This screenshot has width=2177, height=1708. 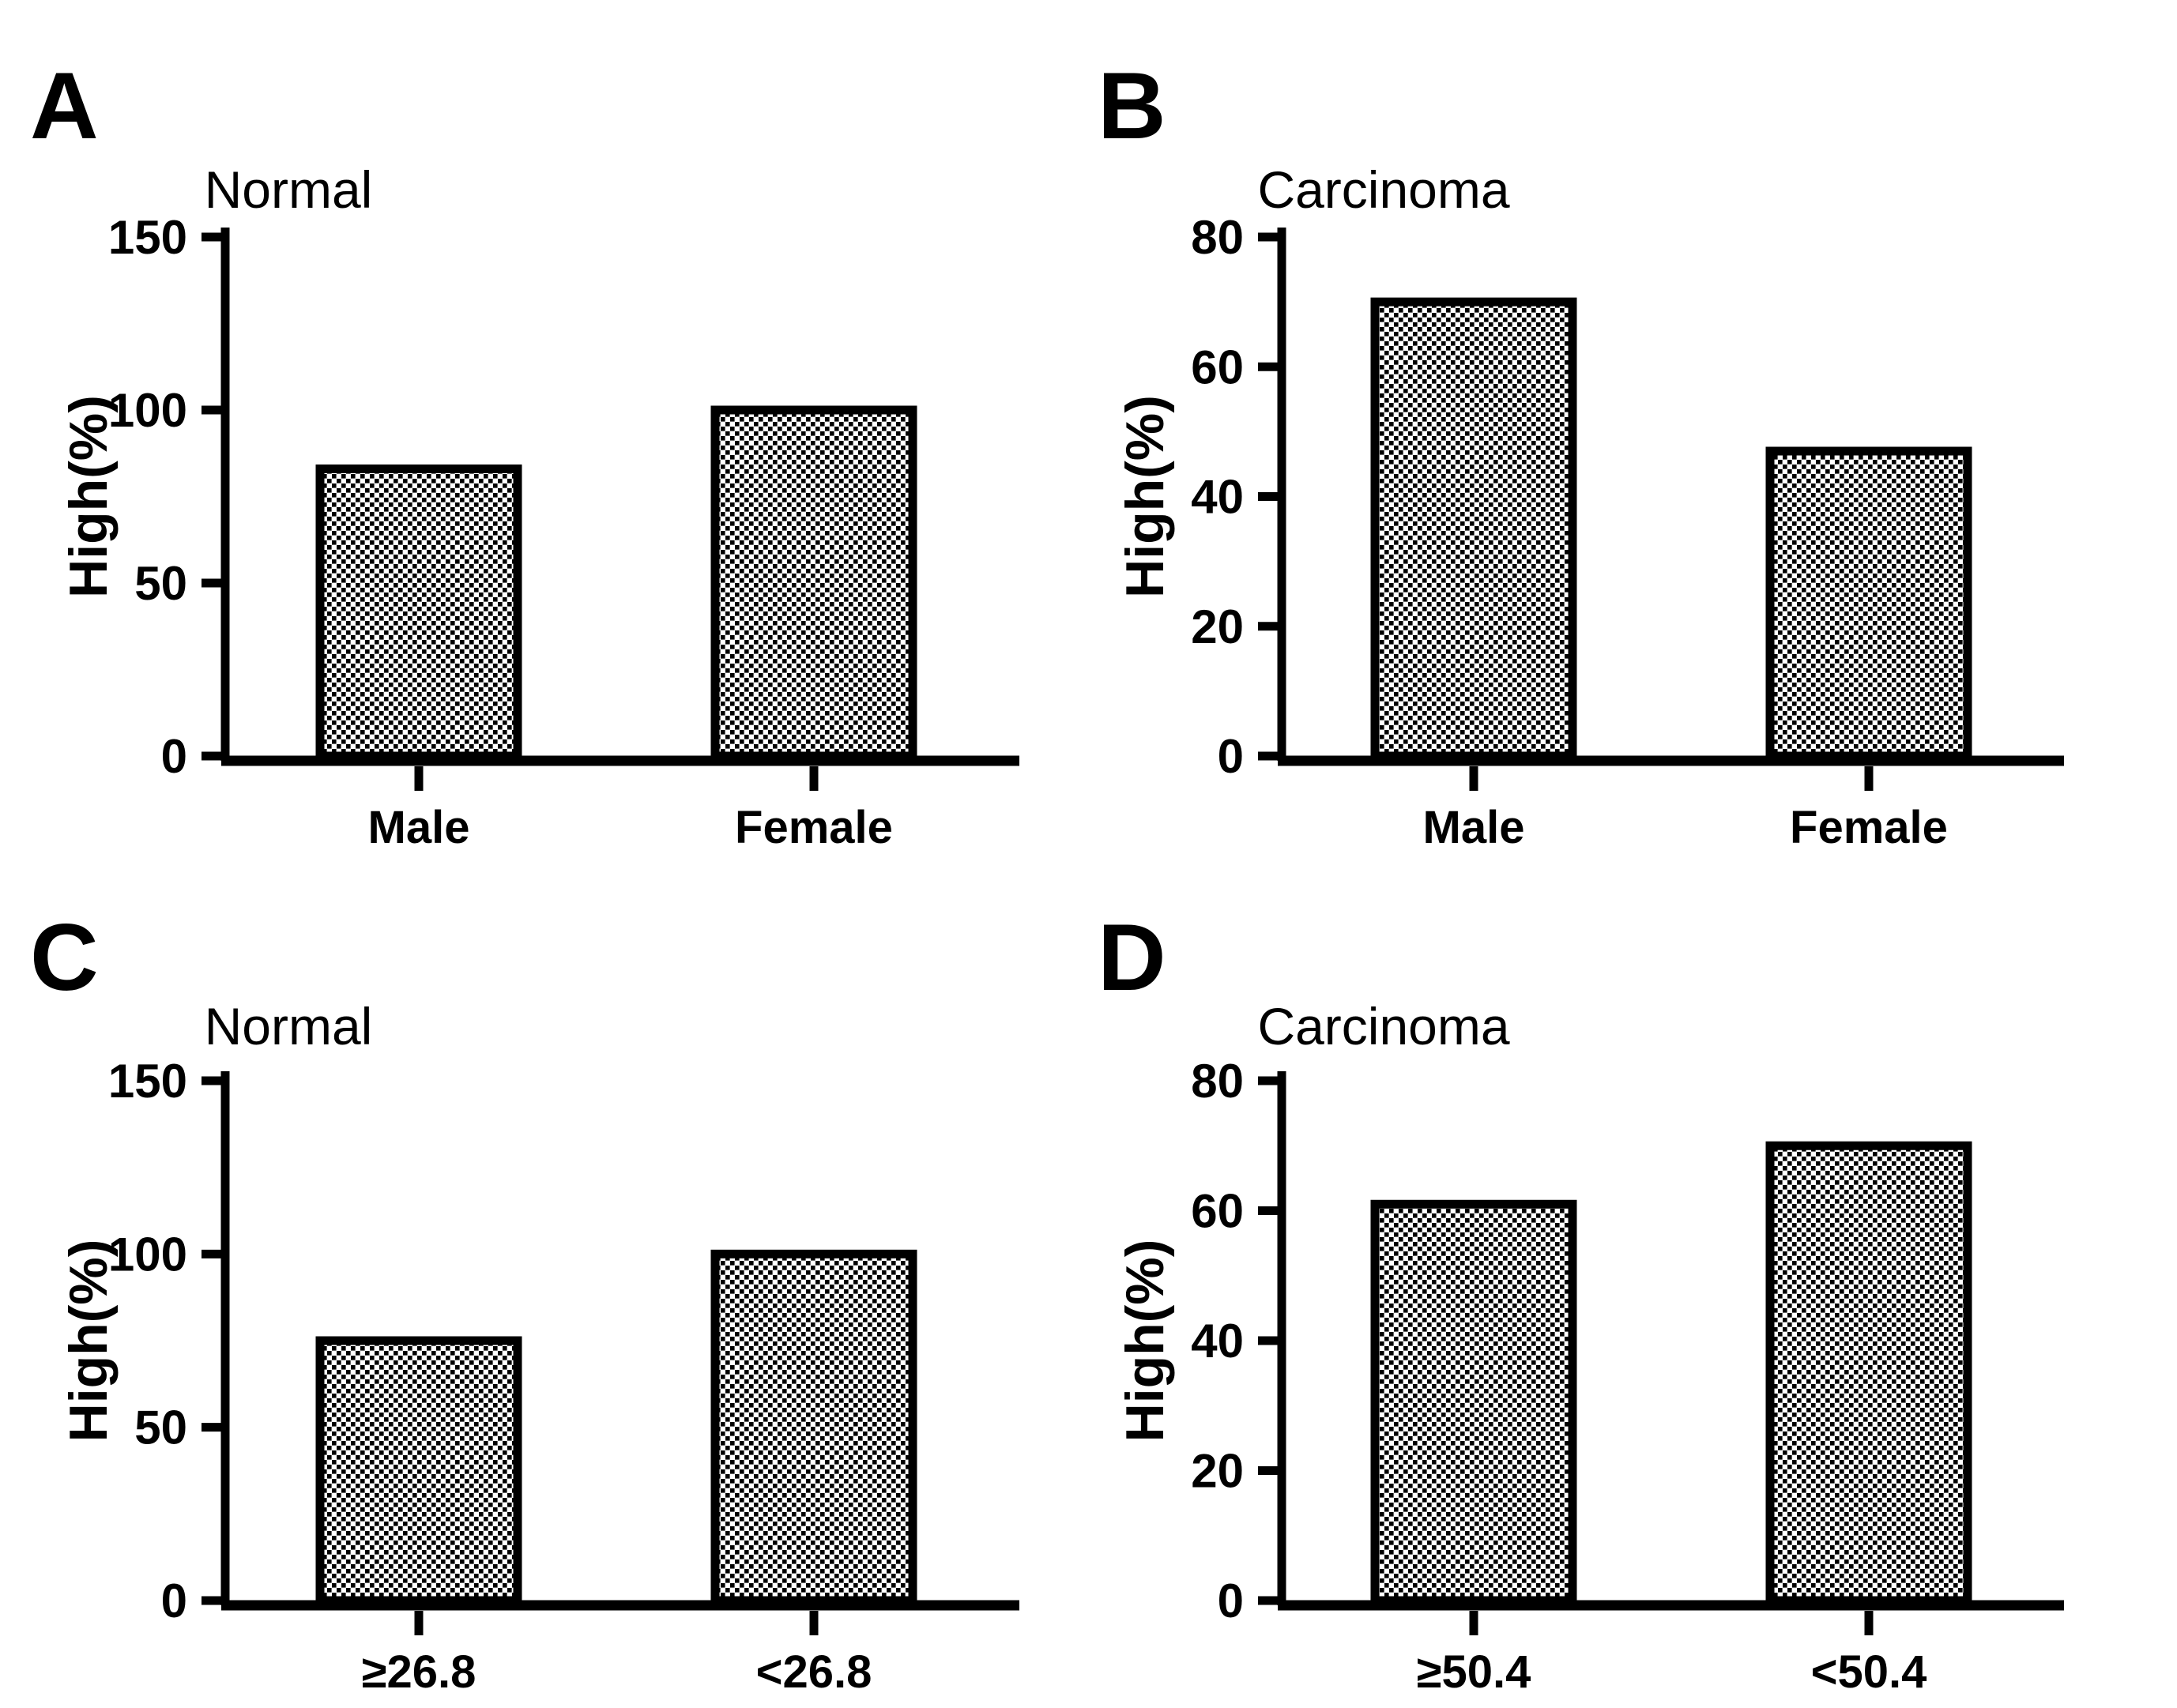 I want to click on panel-letter: B, so click(x=1132, y=106).